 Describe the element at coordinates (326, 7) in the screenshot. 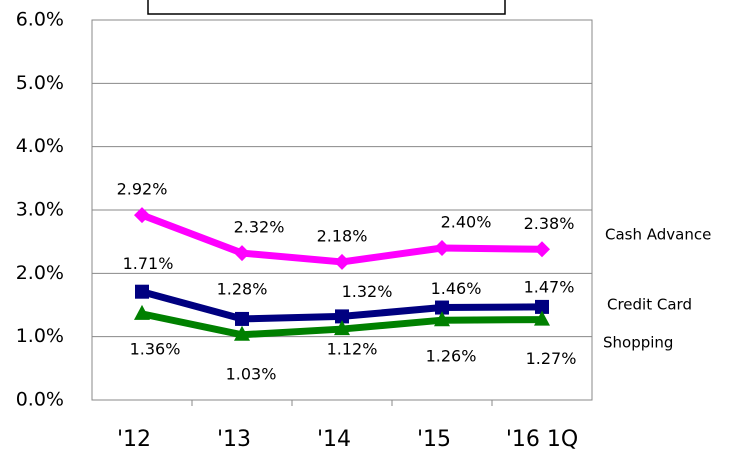

I see `title-box` at that location.